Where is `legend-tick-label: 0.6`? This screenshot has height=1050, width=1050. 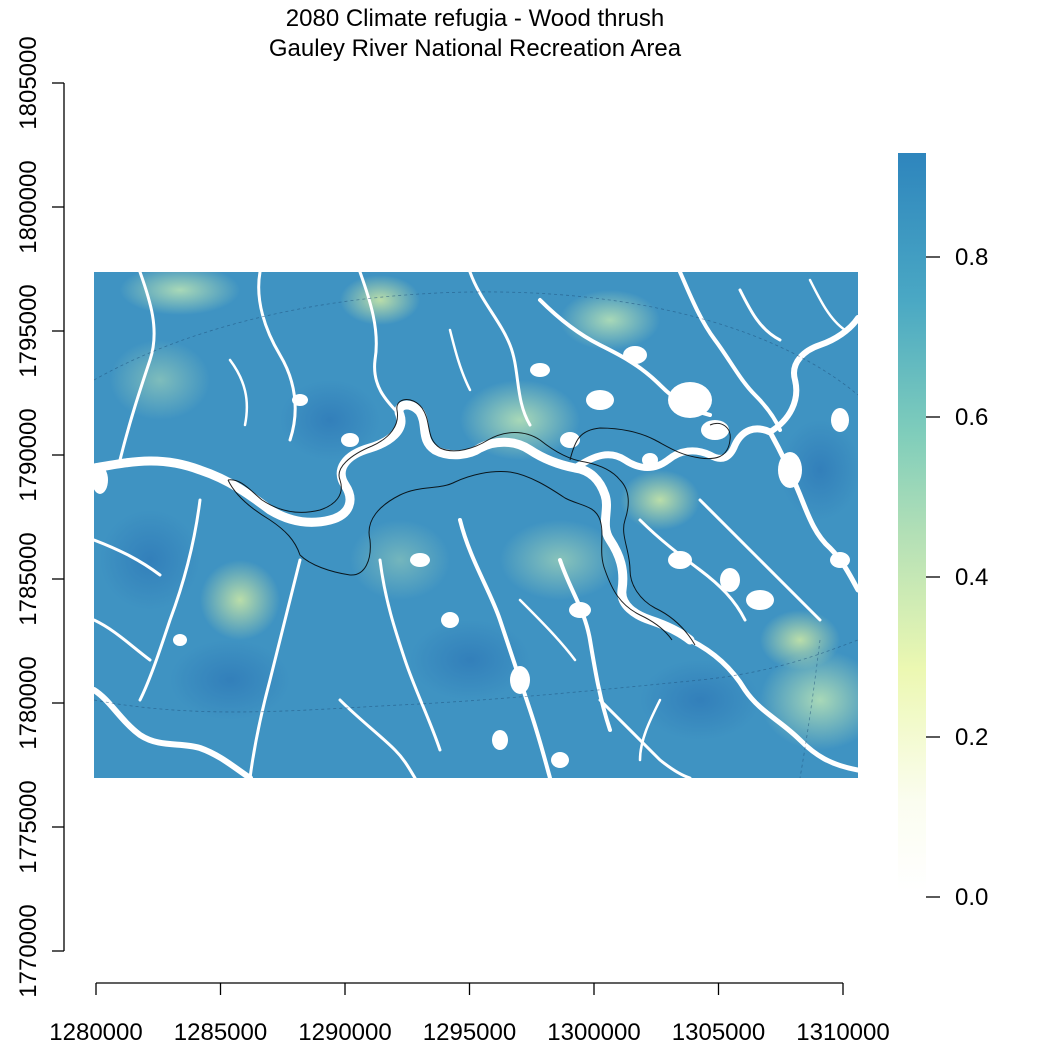
legend-tick-label: 0.6 is located at coordinates (971, 417).